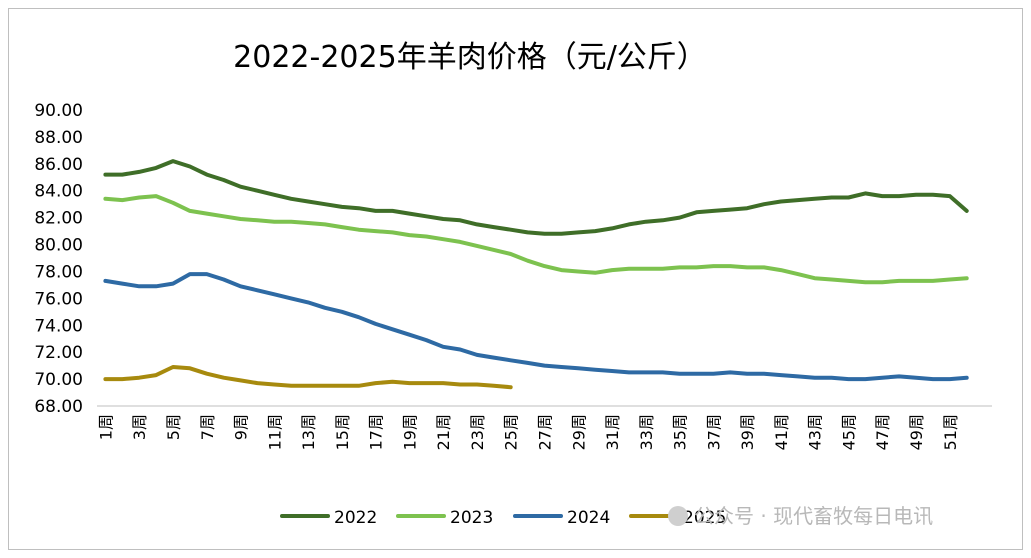 The image size is (1031, 558). I want to click on y-tick-label: 90.00, so click(58, 111).